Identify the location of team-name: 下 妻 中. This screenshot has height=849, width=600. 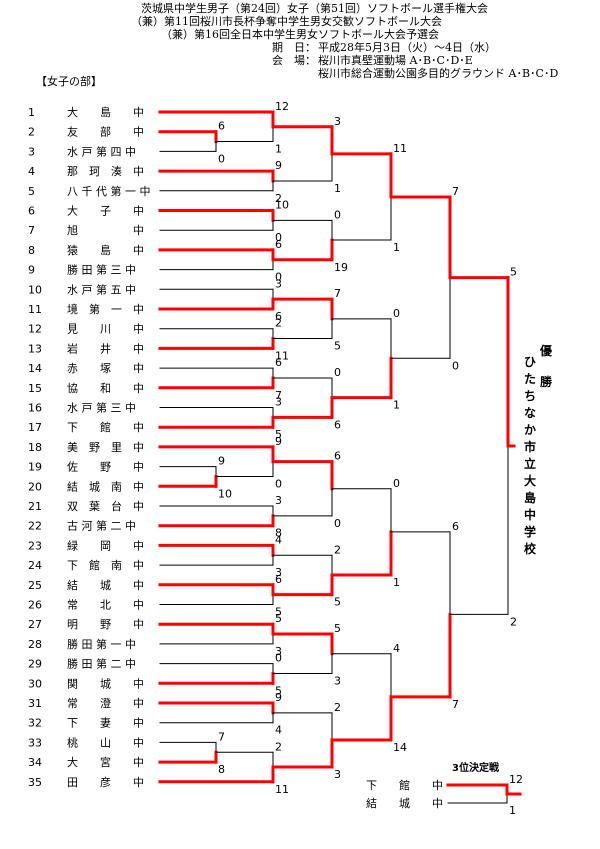
(105, 723).